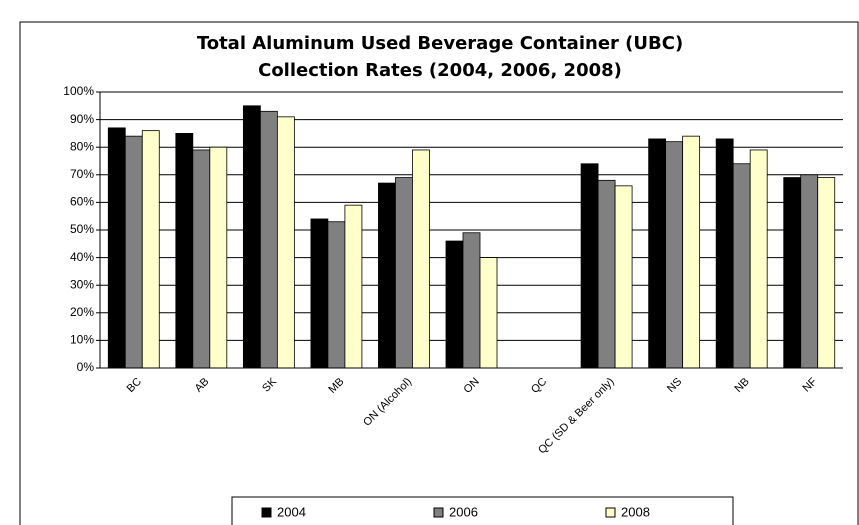  I want to click on y-tick-label: 60%, so click(82, 202).